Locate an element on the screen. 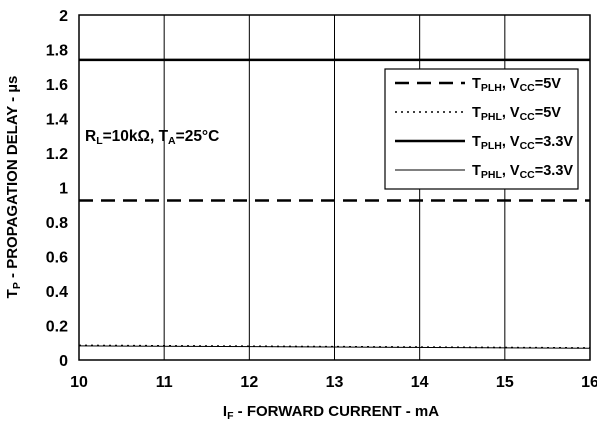 Image resolution: width=597 pixels, height=427 pixels. conditions-annotation: RL=10kΩ, TA=25°C is located at coordinates (152, 137).